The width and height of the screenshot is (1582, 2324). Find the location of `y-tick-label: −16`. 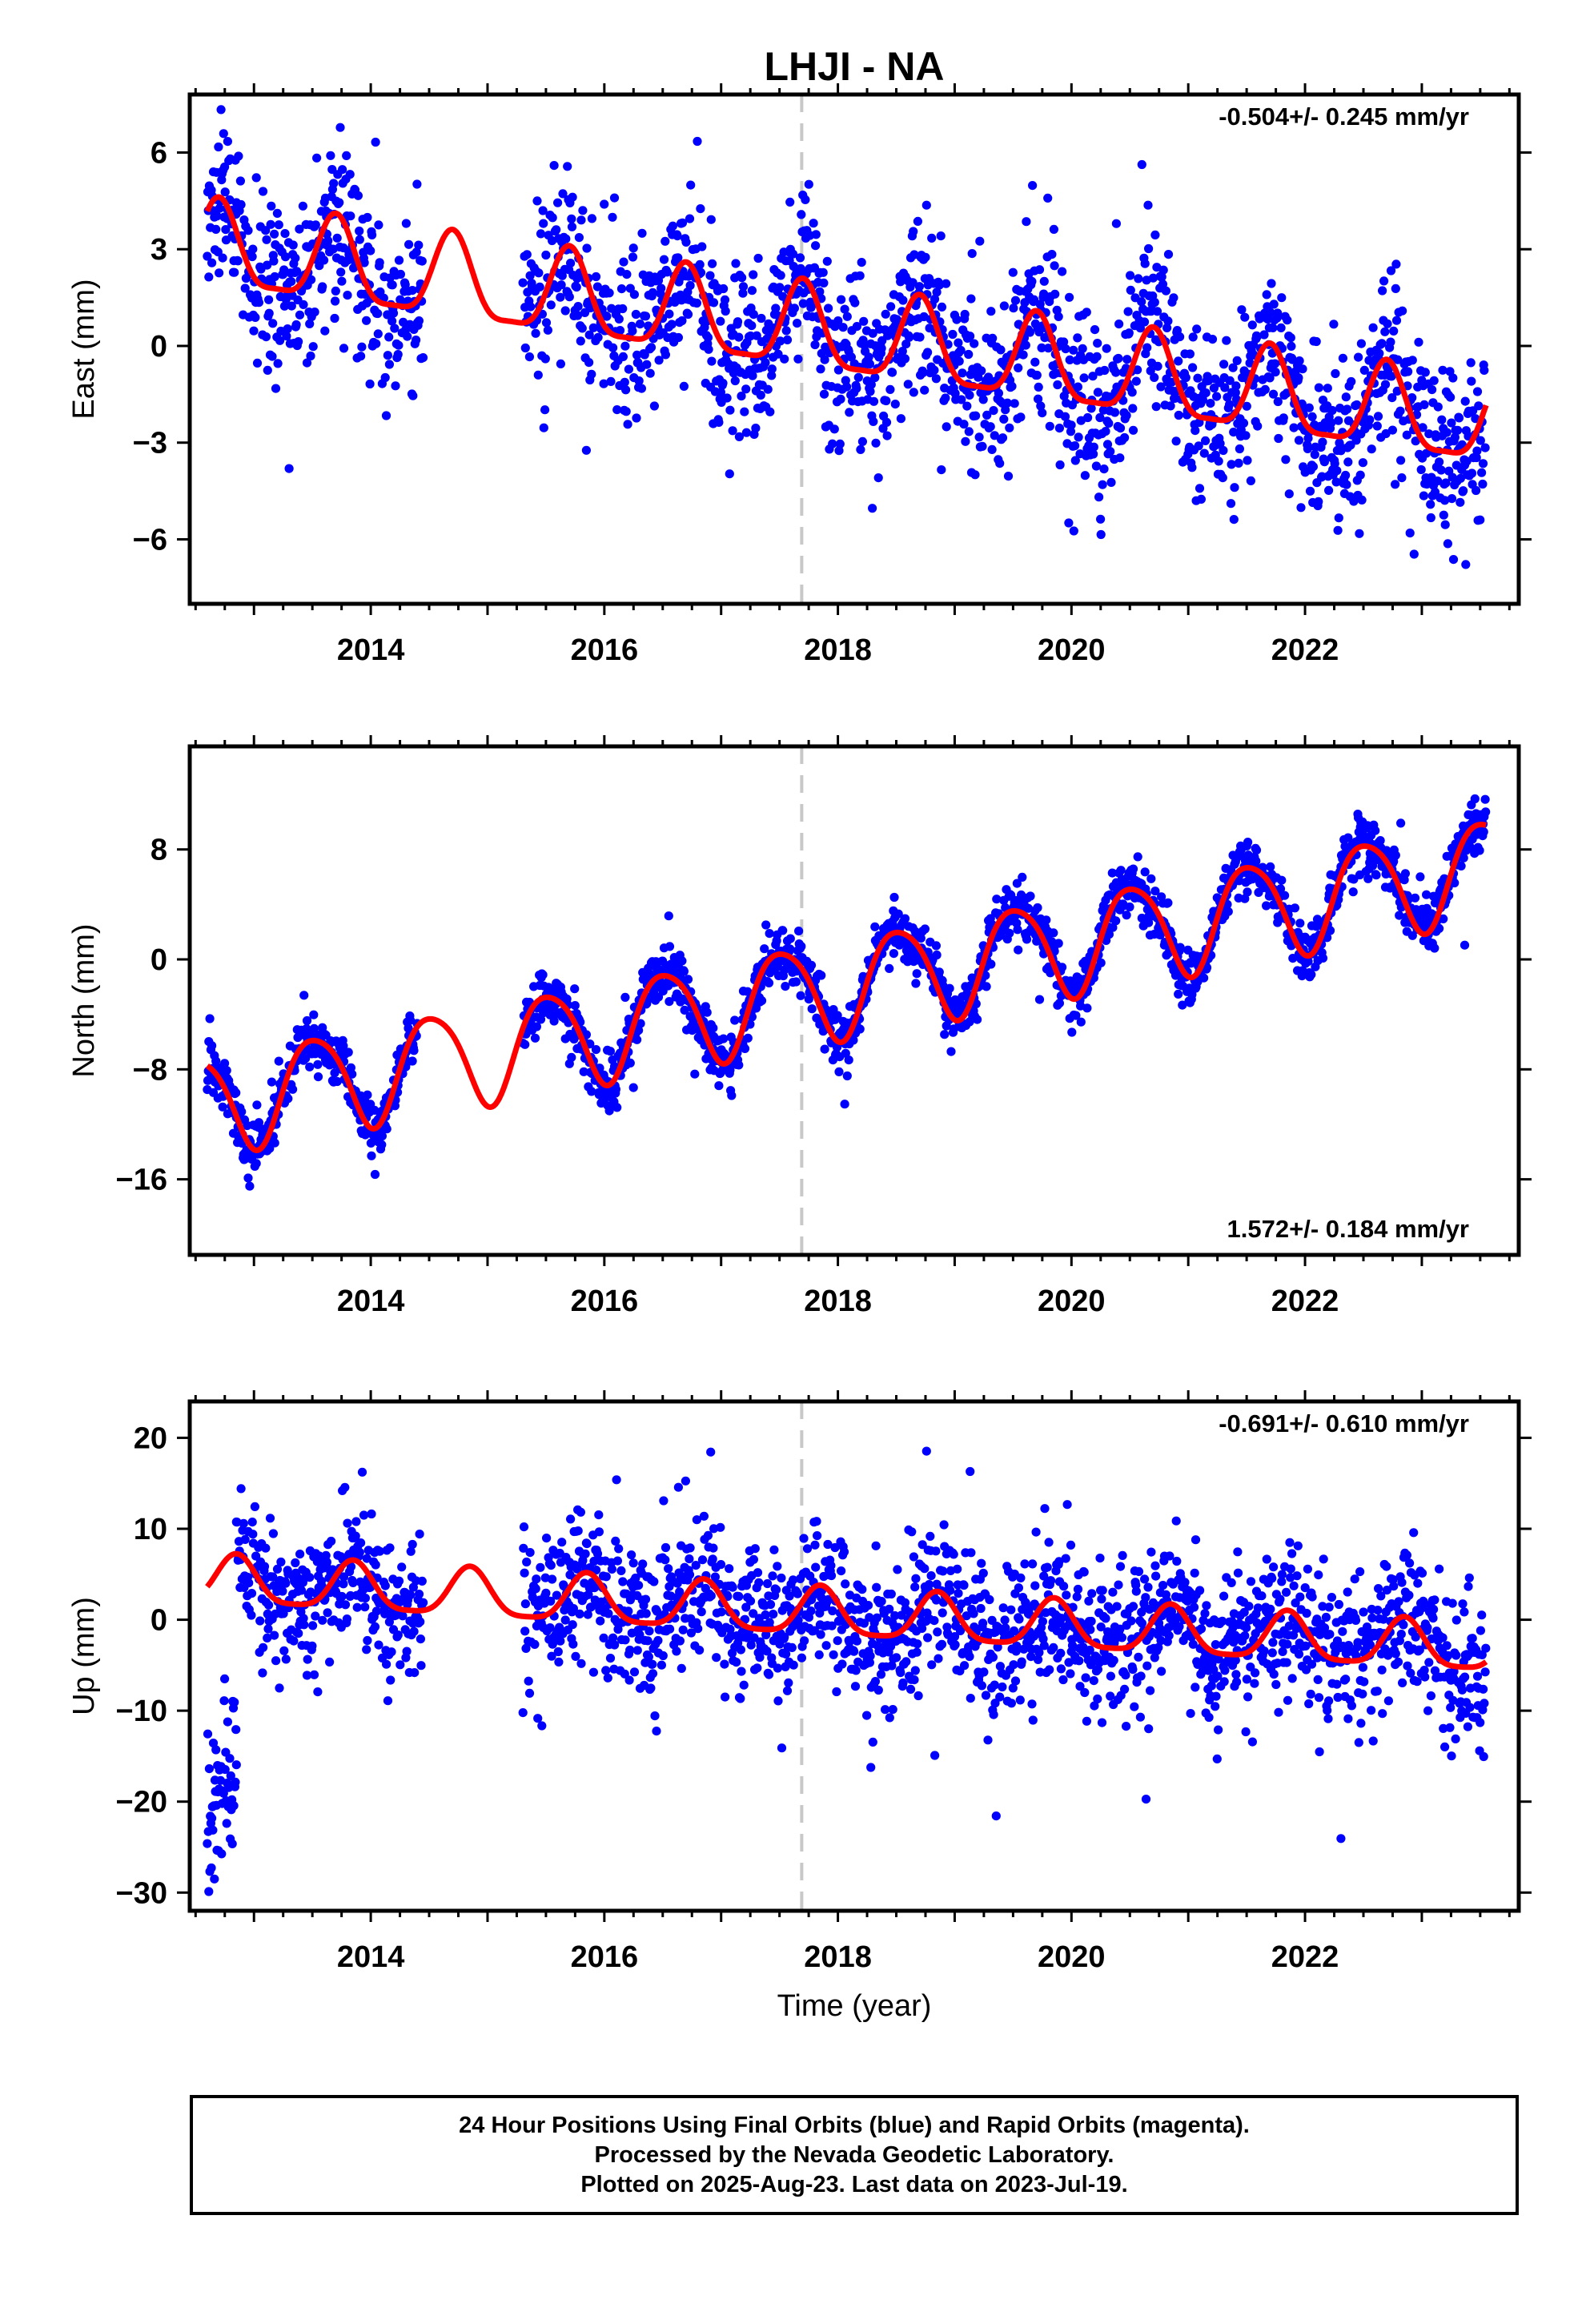

y-tick-label: −16 is located at coordinates (141, 1180).